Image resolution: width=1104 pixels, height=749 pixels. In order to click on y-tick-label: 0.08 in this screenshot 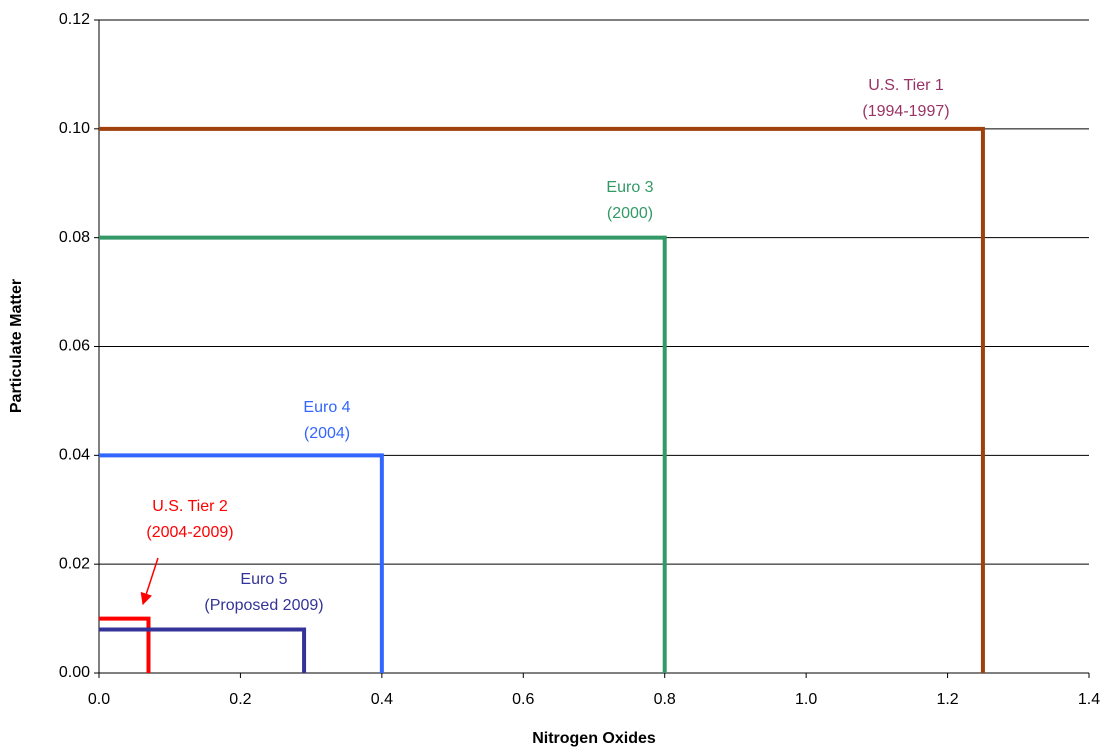, I will do `click(74, 237)`.